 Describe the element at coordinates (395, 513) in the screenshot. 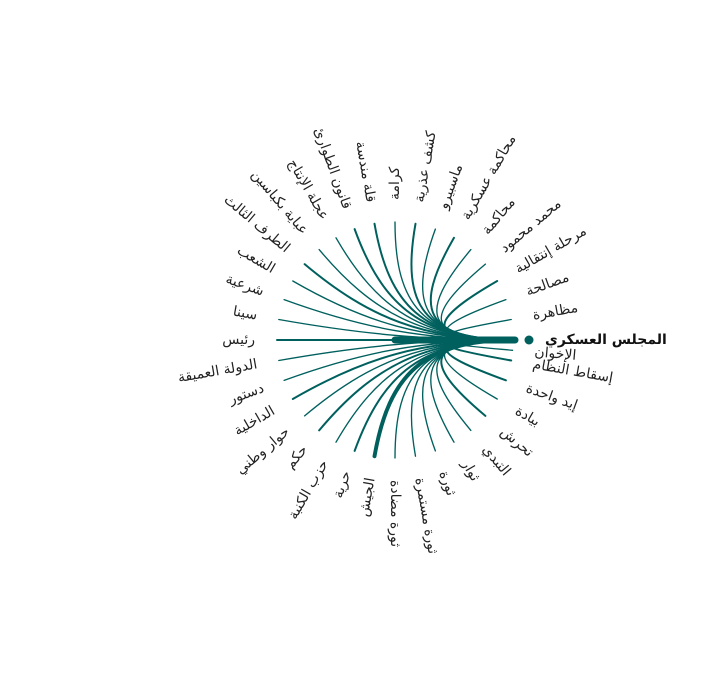

I see `term-label-26: ثورة مضادة` at that location.